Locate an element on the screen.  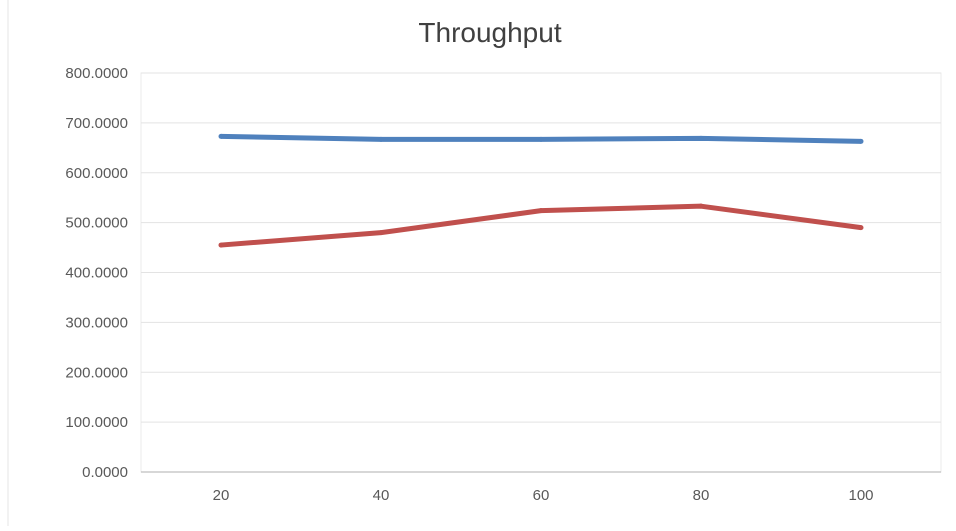
y-tick-label: 300.0000 is located at coordinates (96, 322).